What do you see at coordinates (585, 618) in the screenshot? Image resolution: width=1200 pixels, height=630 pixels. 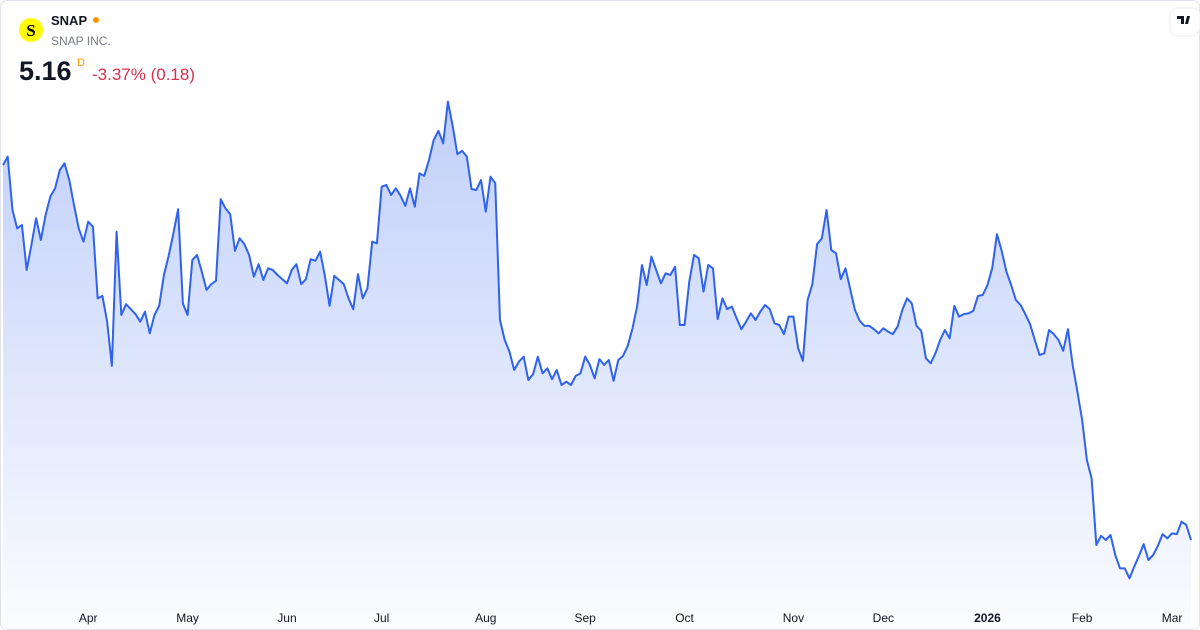 I see `x-tick-label: Sep` at bounding box center [585, 618].